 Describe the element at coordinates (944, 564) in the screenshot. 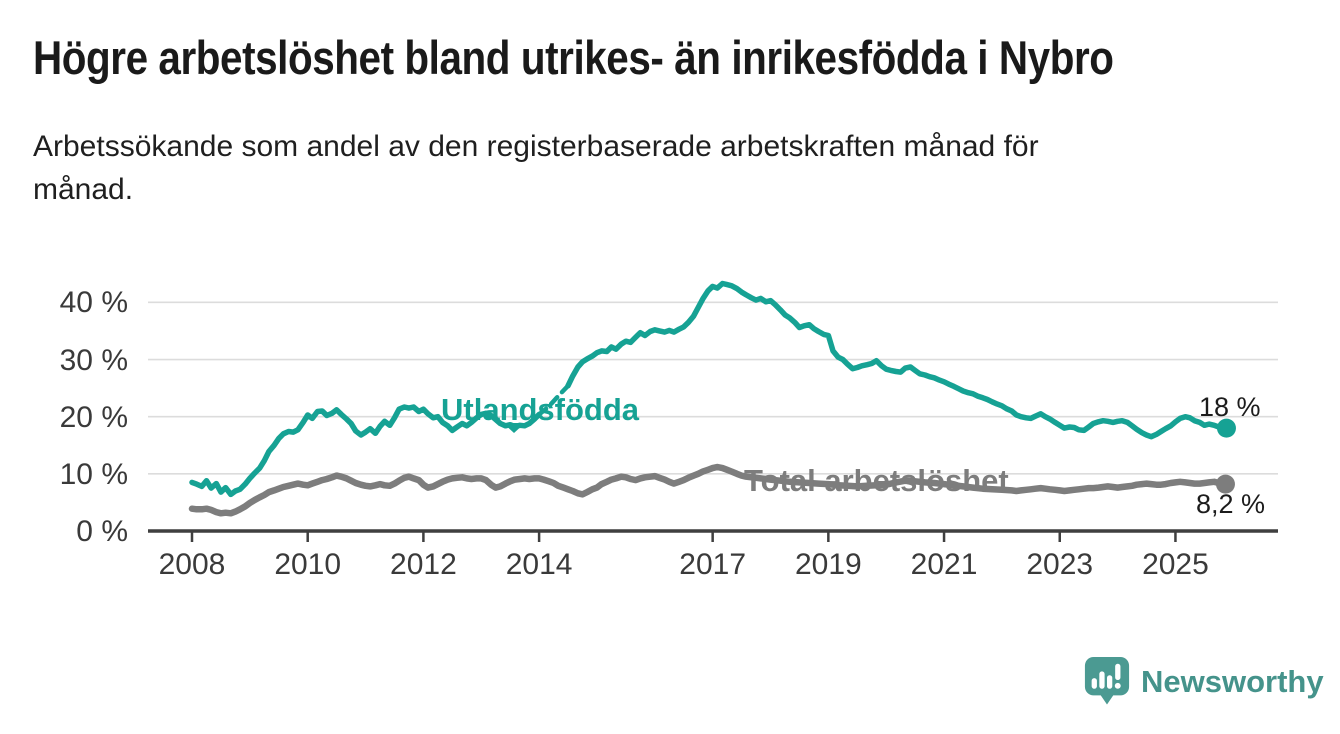

I see `x-axis-tick-label: 2021` at that location.